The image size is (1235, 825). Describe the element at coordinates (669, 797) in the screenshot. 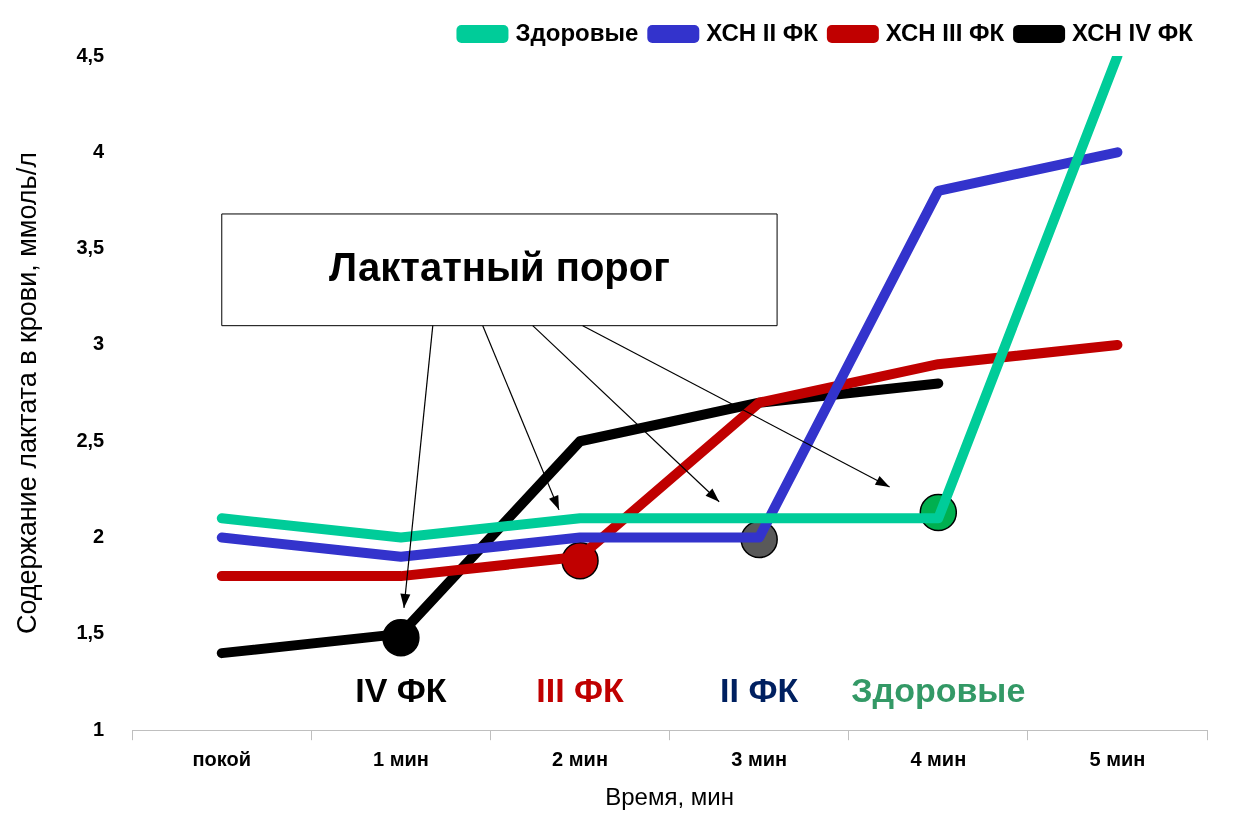

I see `x-axis-title: Время, мин` at that location.